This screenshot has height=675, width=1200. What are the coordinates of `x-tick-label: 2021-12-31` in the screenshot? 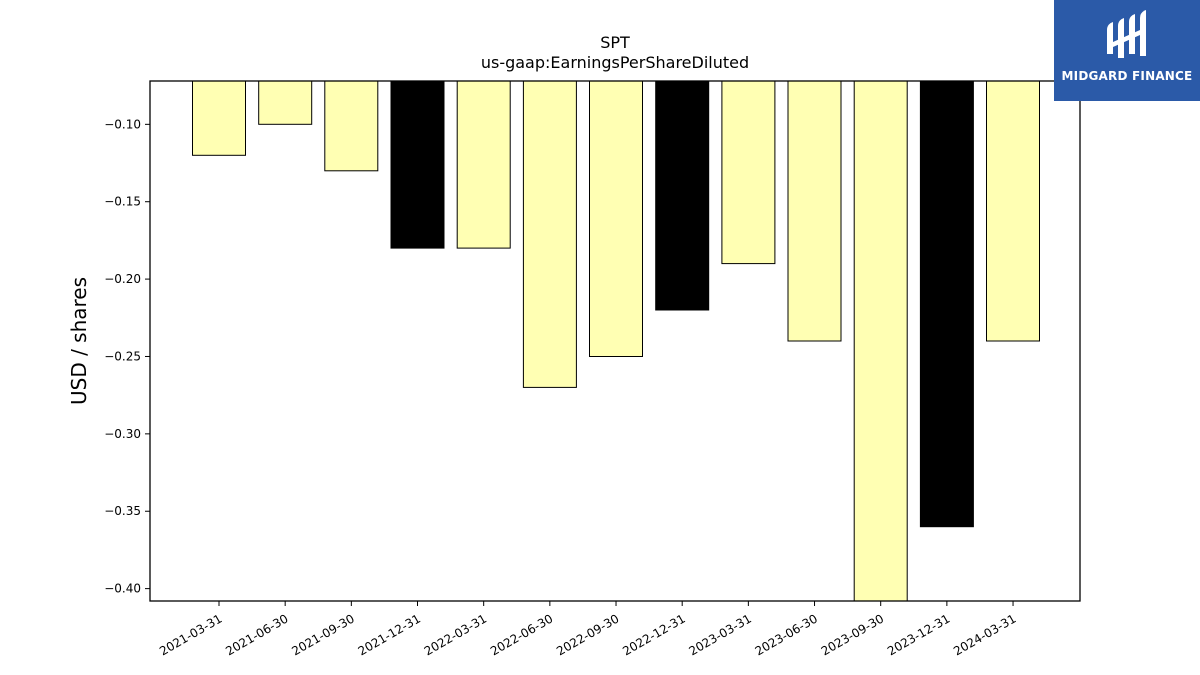 It's located at (389, 634).